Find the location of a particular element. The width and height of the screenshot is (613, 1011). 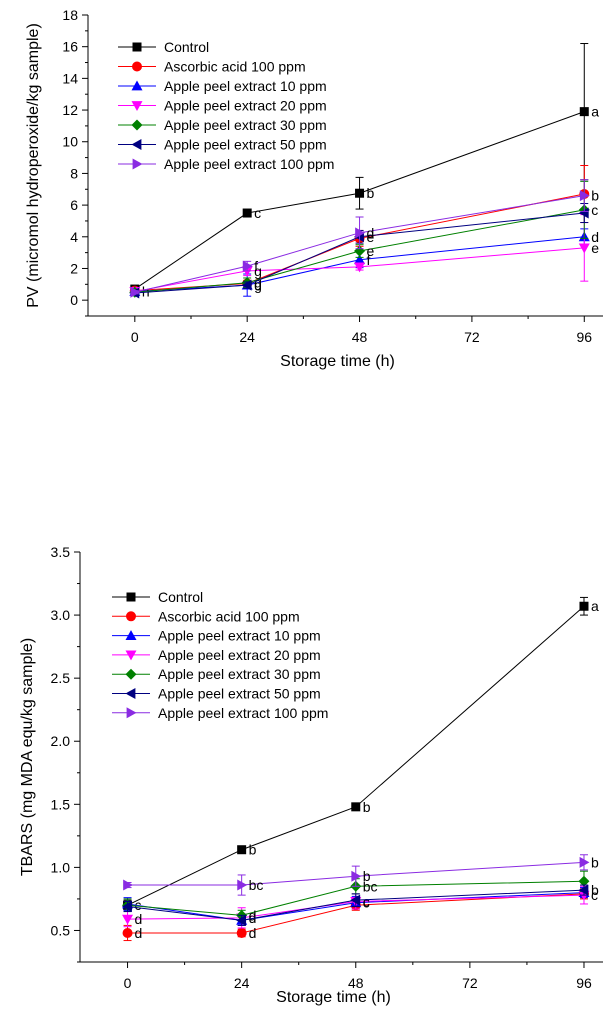

y-tick-label: 3.0 is located at coordinates (61, 615).